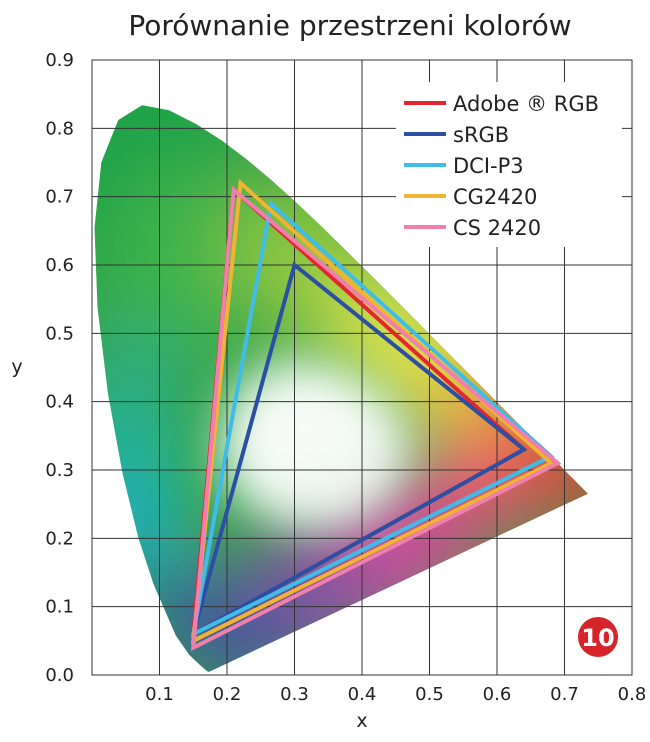 This screenshot has width=650, height=742. I want to click on y-tick-label: 0.3, so click(59, 470).